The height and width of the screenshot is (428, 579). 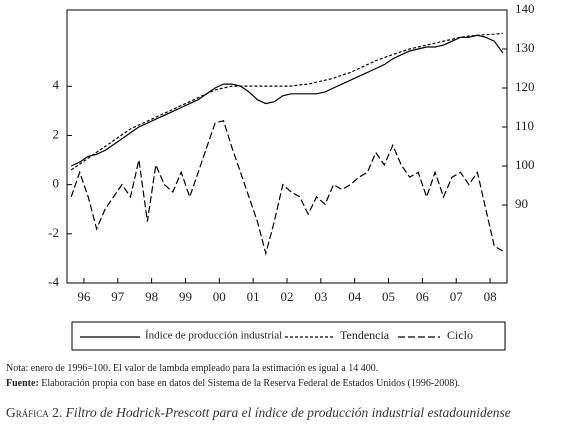 What do you see at coordinates (151, 296) in the screenshot?
I see `x-tick-label: 98` at bounding box center [151, 296].